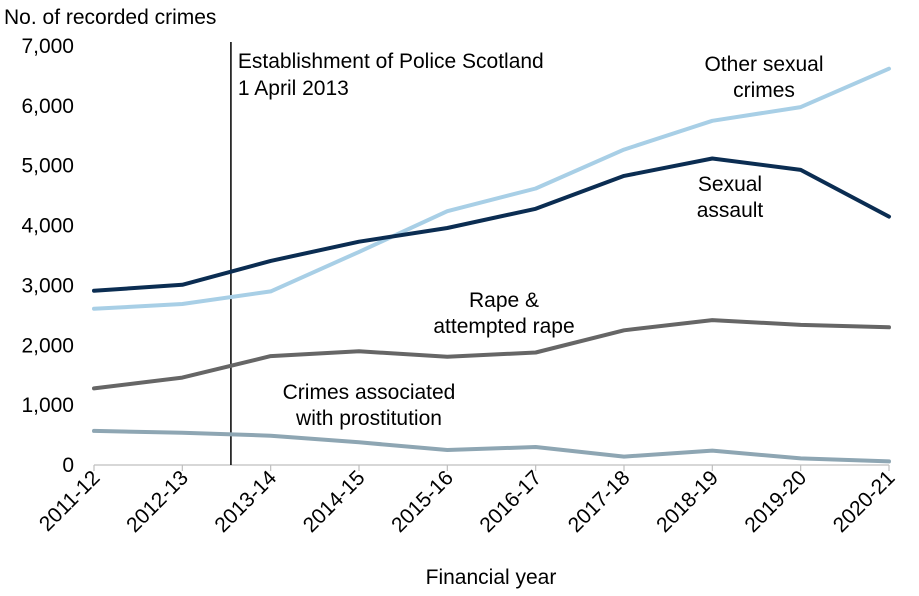 Image resolution: width=919 pixels, height=596 pixels. I want to click on series-label: attempted rape, so click(503, 326).